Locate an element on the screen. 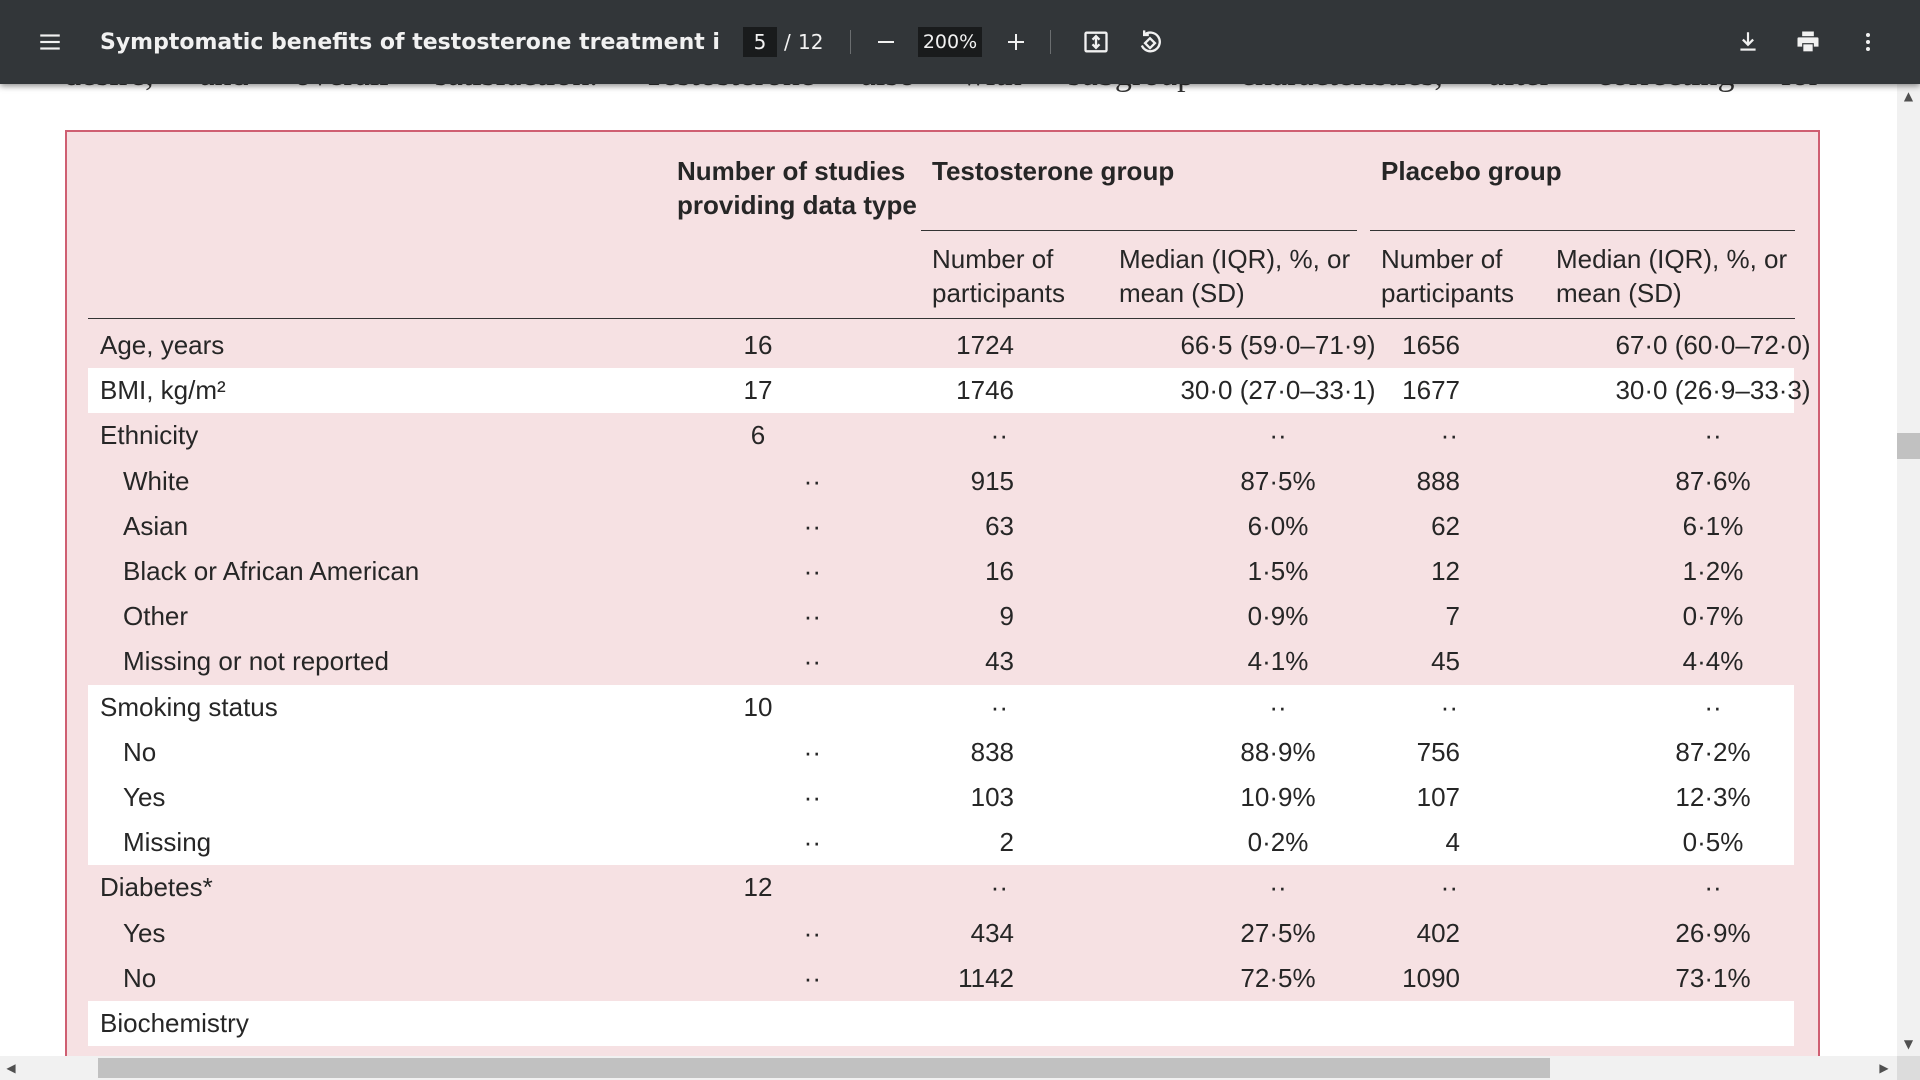  cell-label: No is located at coordinates (140, 978).